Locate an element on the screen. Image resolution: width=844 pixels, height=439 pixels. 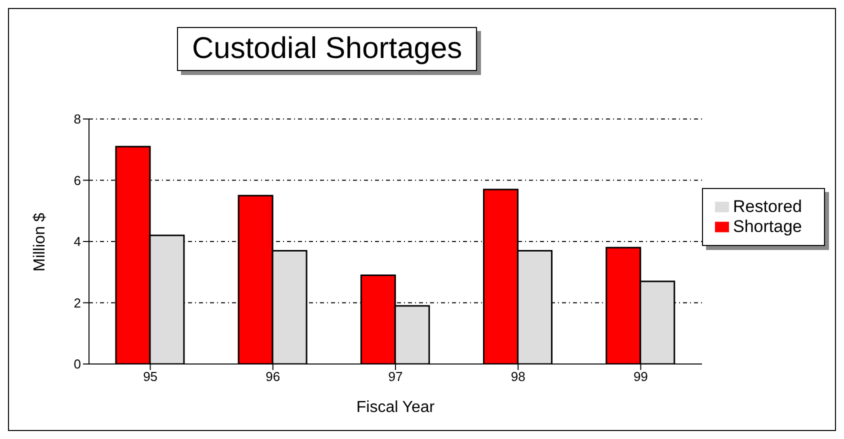
x-axis-title: Fiscal Year is located at coordinates (396, 407).